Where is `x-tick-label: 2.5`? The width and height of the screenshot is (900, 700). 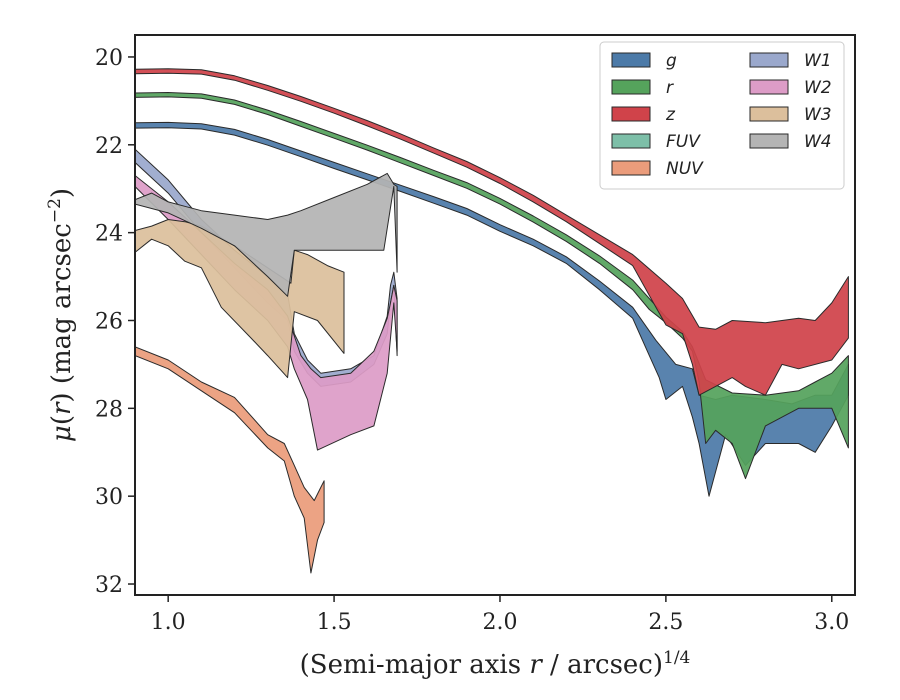
x-tick-label: 2.5 is located at coordinates (665, 622).